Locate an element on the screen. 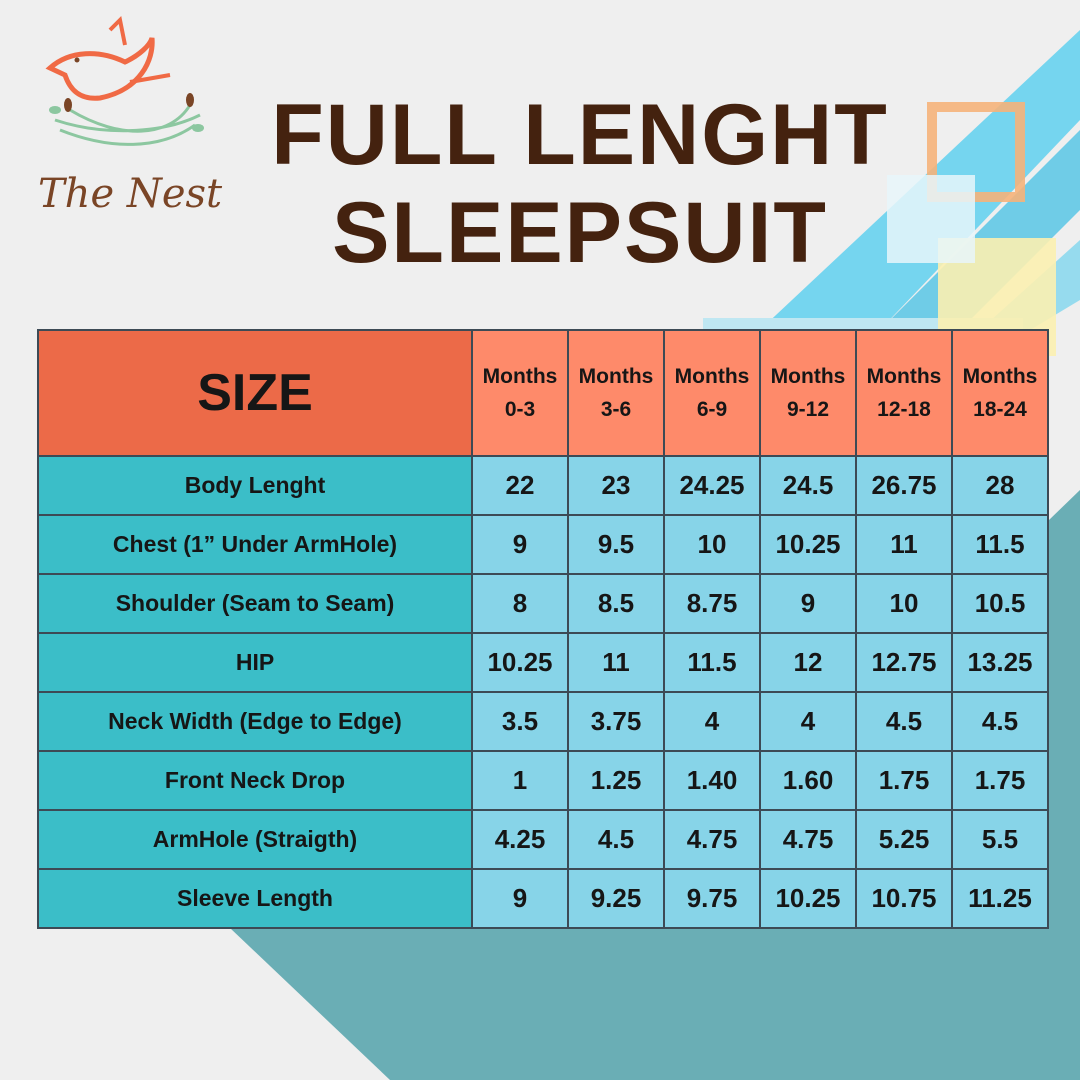 This screenshot has height=1080, width=1080. brand-name: The Nest is located at coordinates (130, 194).